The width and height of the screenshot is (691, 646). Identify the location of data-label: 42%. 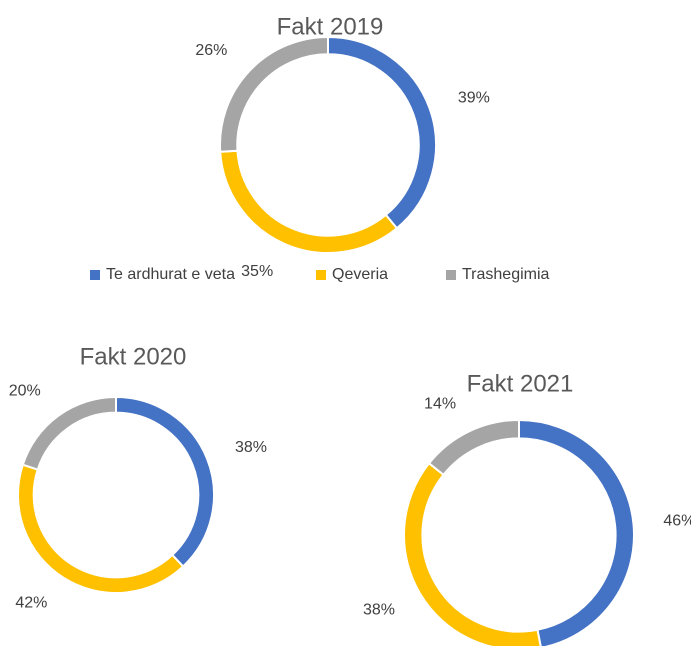
(31, 602).